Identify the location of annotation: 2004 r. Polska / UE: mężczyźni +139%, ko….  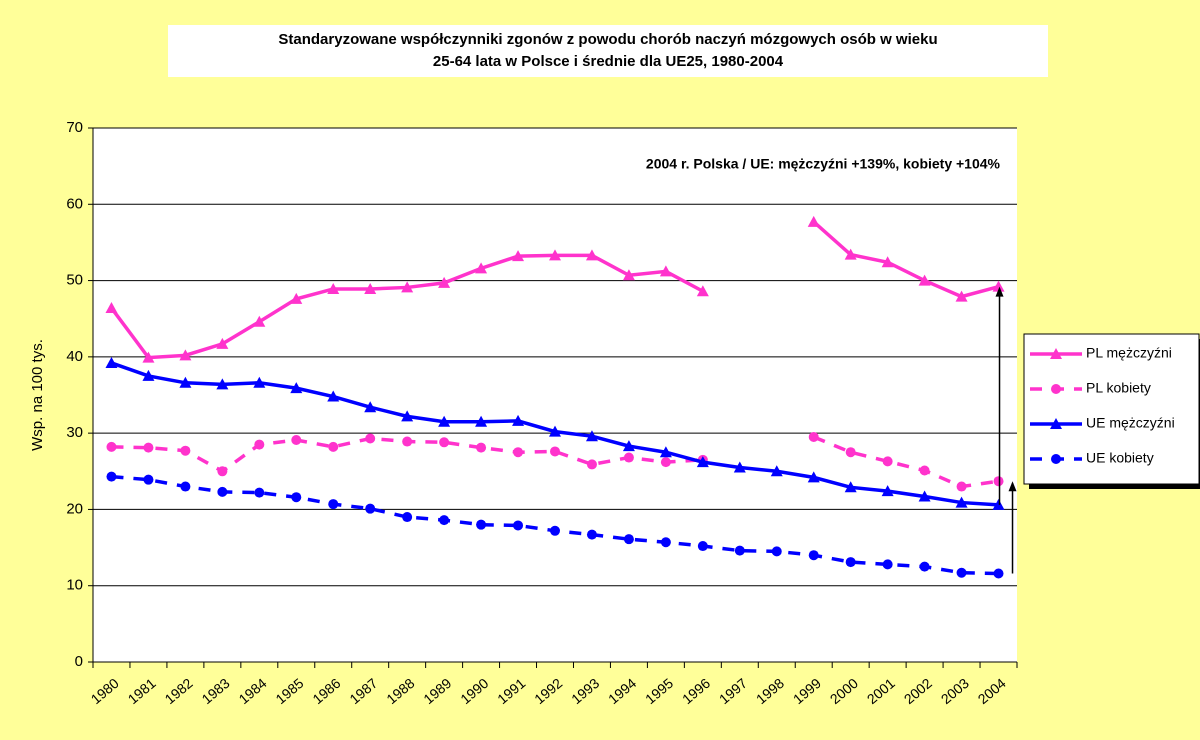
(823, 164).